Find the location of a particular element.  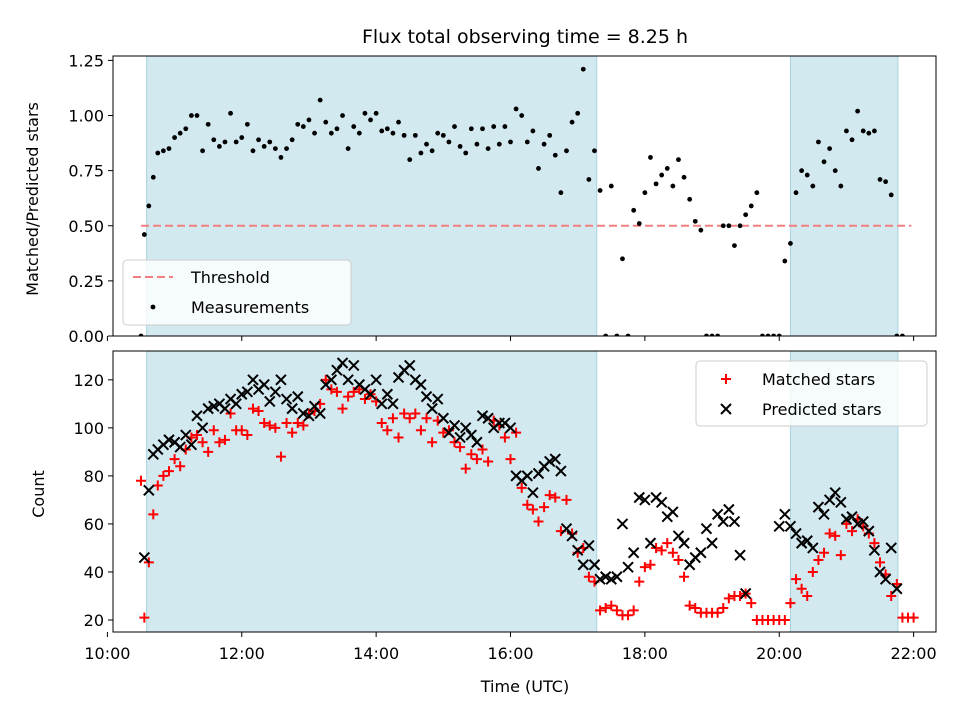

x-tick-label: 18:00 is located at coordinates (645, 653).